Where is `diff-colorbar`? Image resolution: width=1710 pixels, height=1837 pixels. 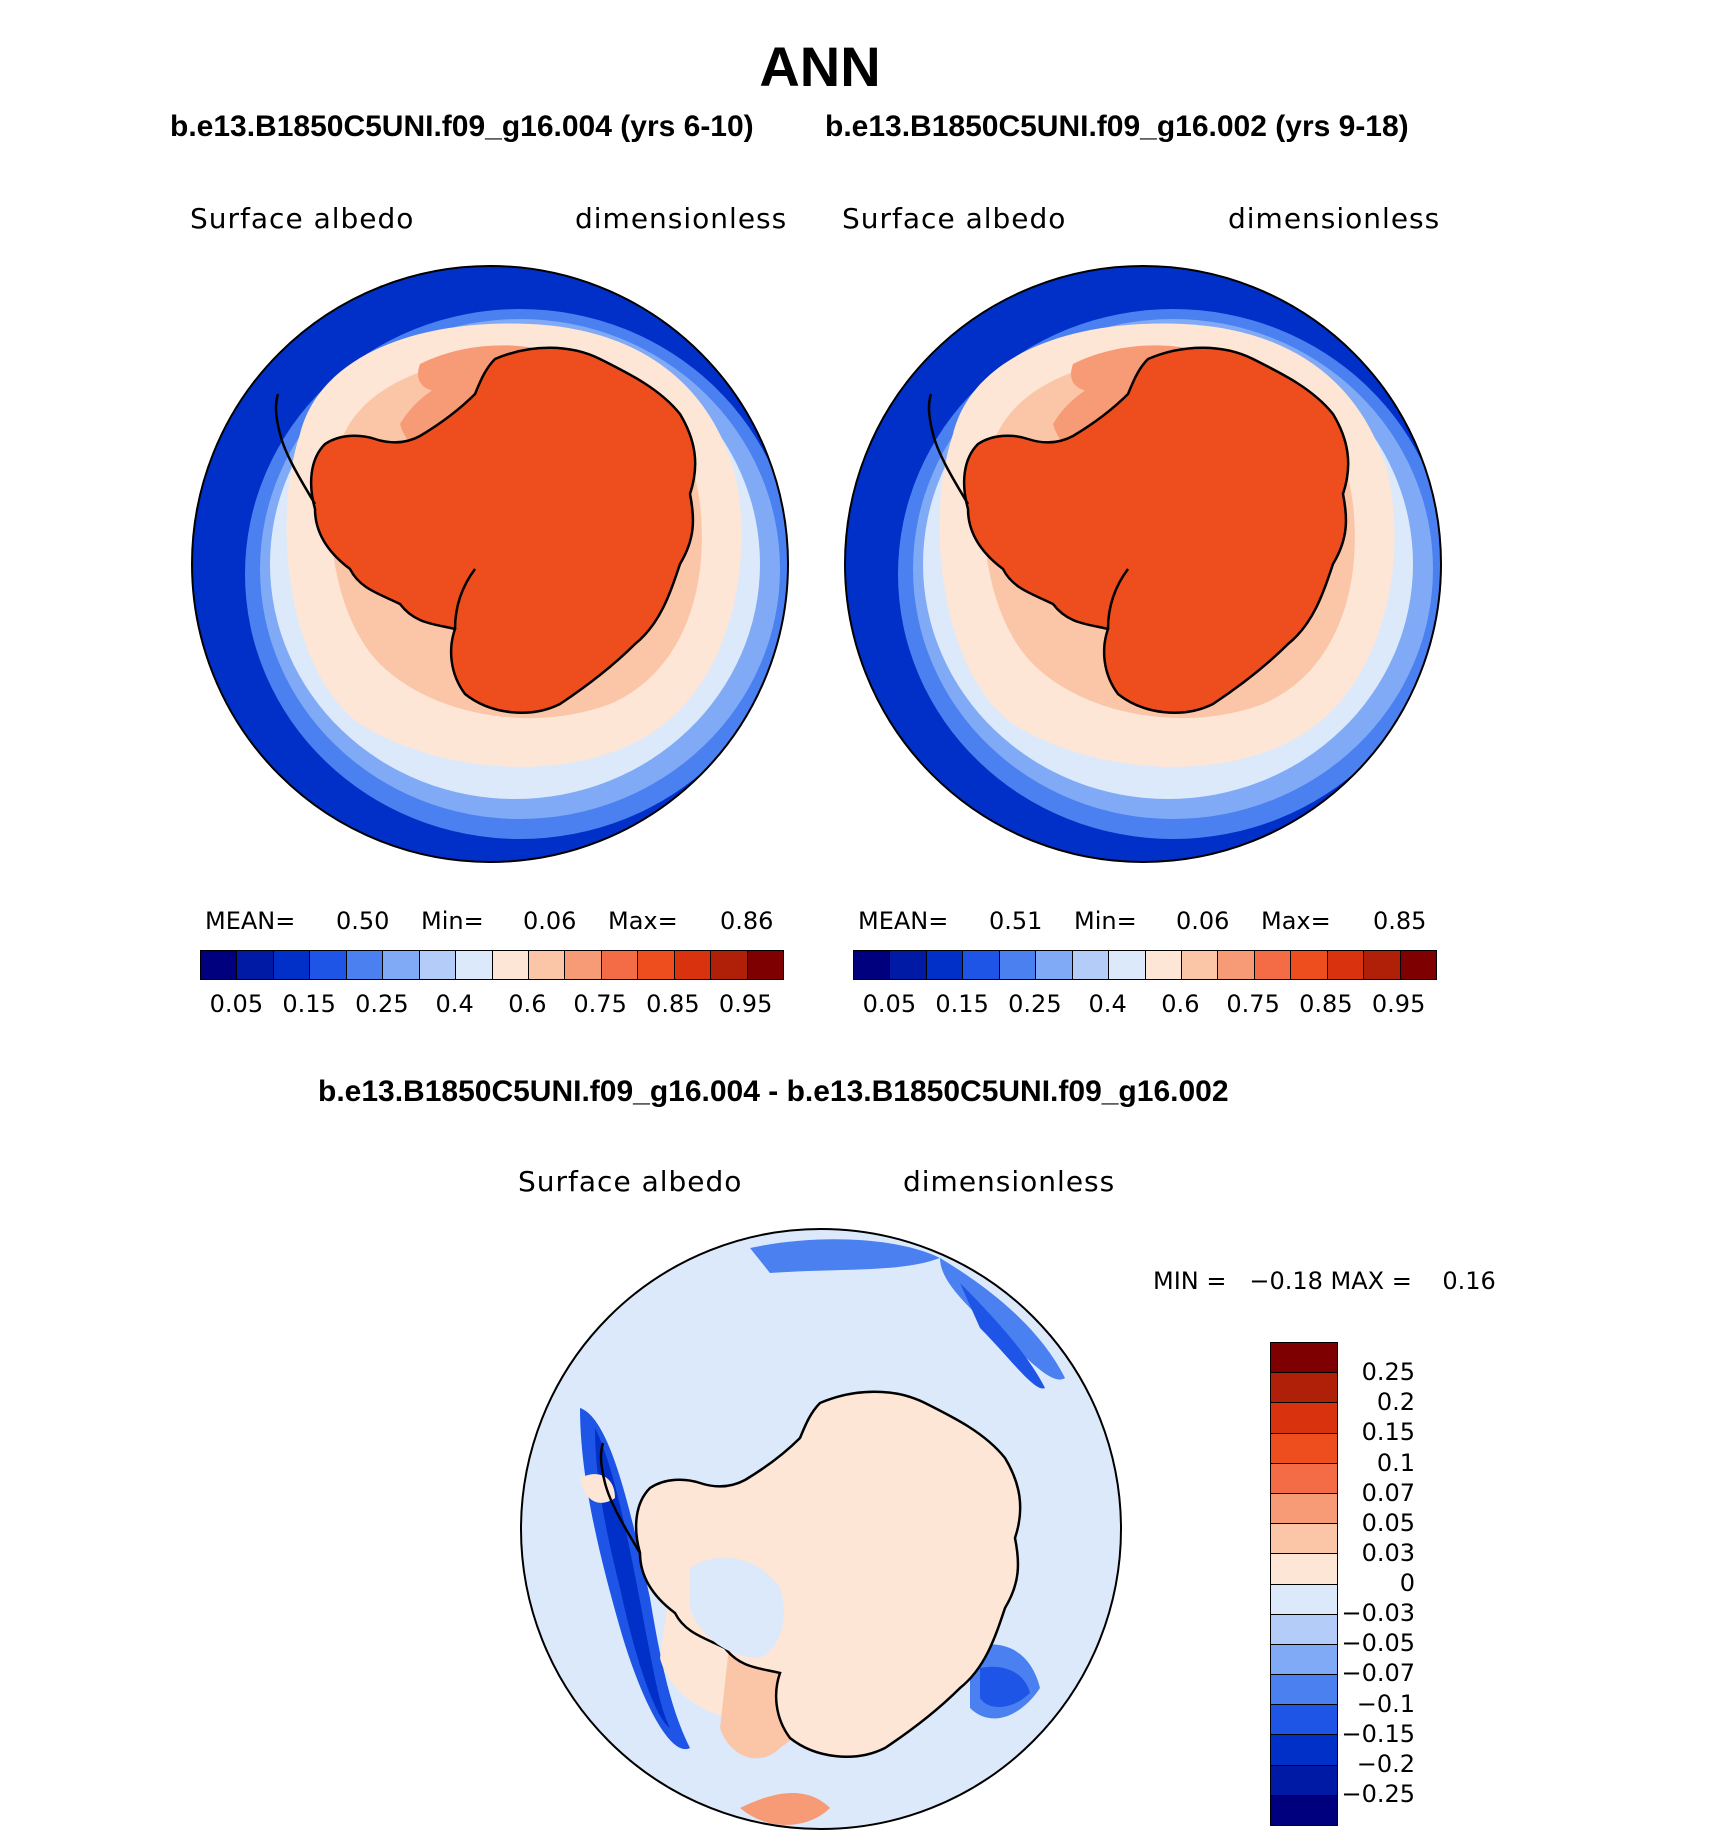
diff-colorbar is located at coordinates (1304, 1584).